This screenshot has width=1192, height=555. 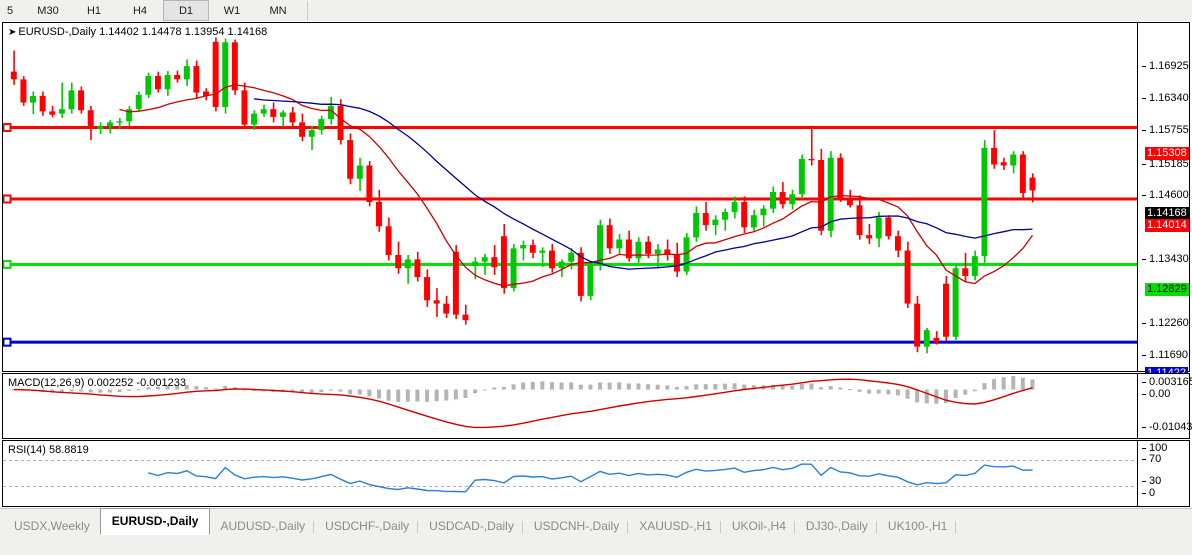 I want to click on tab-separator, so click(x=522, y=527).